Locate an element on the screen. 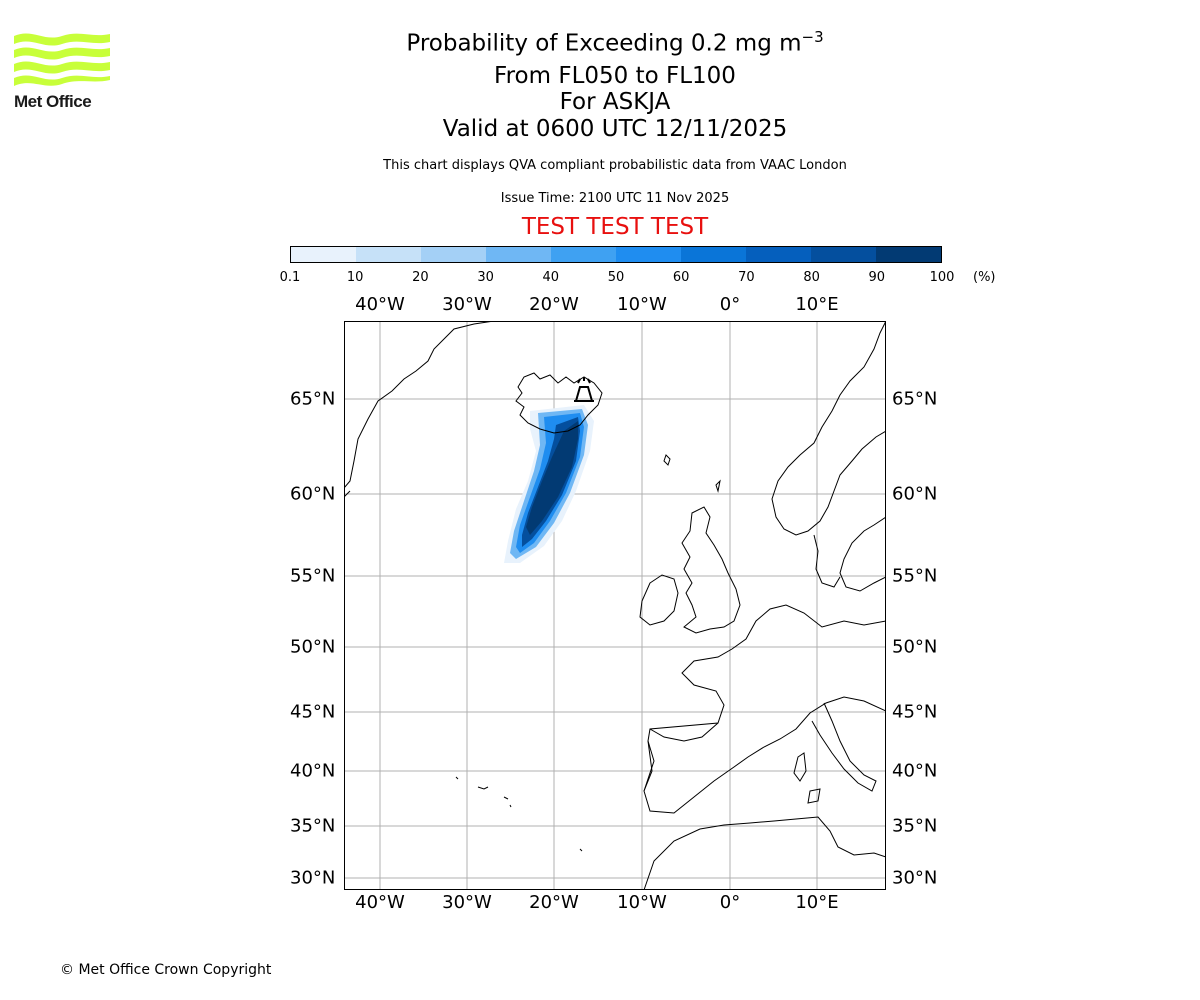  great-britain-coast is located at coordinates (711, 570).